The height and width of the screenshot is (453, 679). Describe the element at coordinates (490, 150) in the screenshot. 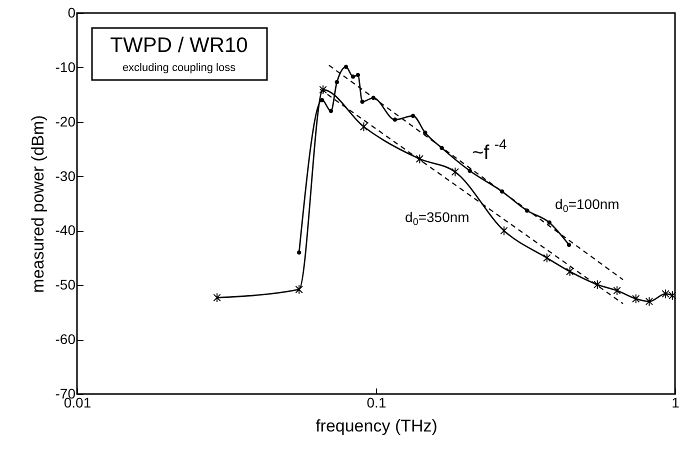

I see `annotation: ~f-4` at that location.